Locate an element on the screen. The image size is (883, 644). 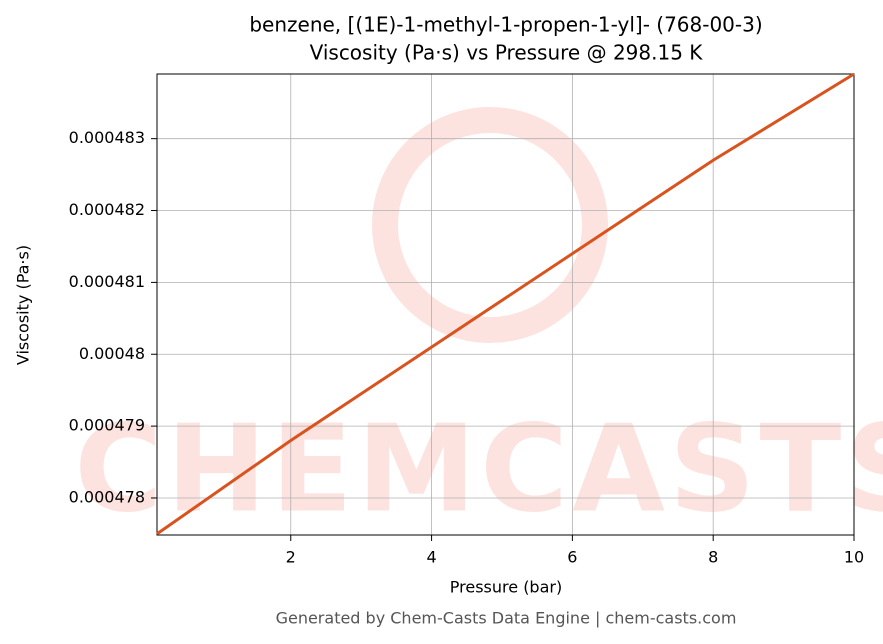
x-tick-label: 8 is located at coordinates (713, 557).